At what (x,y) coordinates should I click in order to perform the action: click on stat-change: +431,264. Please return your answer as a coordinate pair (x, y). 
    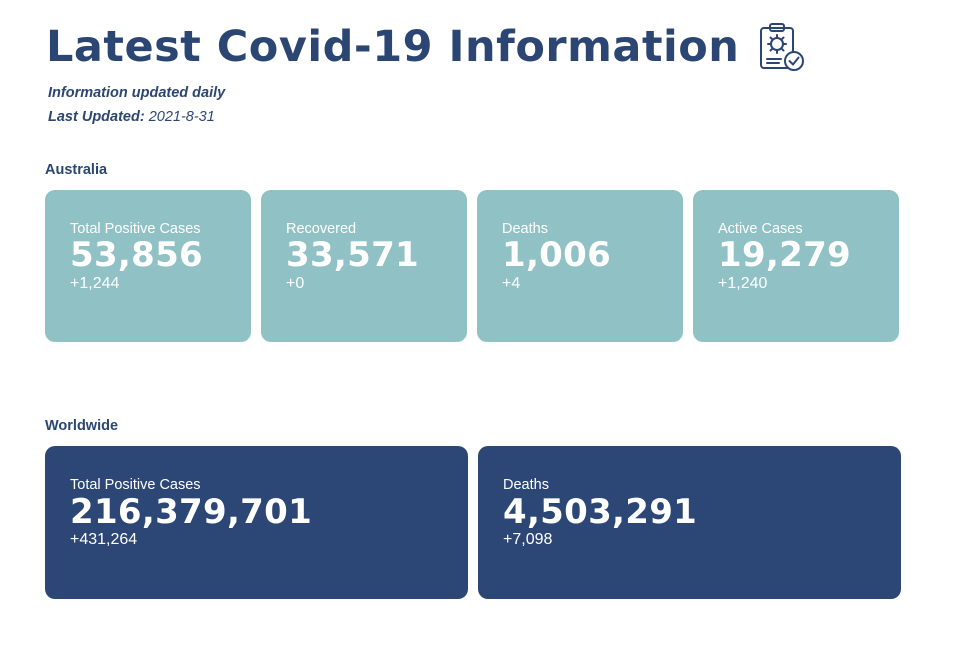
    Looking at the image, I should click on (104, 539).